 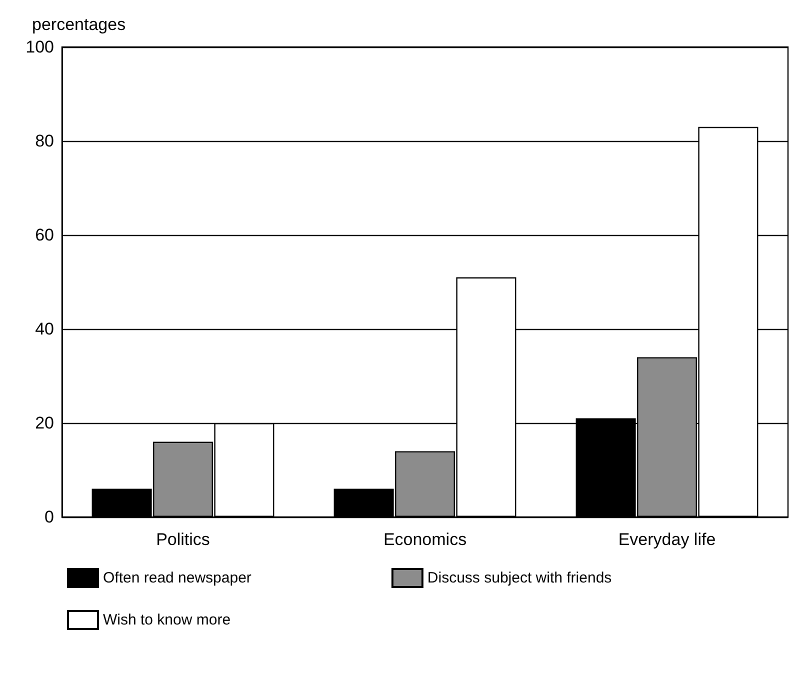 What do you see at coordinates (79, 24) in the screenshot?
I see `y-axis-title: percentages` at bounding box center [79, 24].